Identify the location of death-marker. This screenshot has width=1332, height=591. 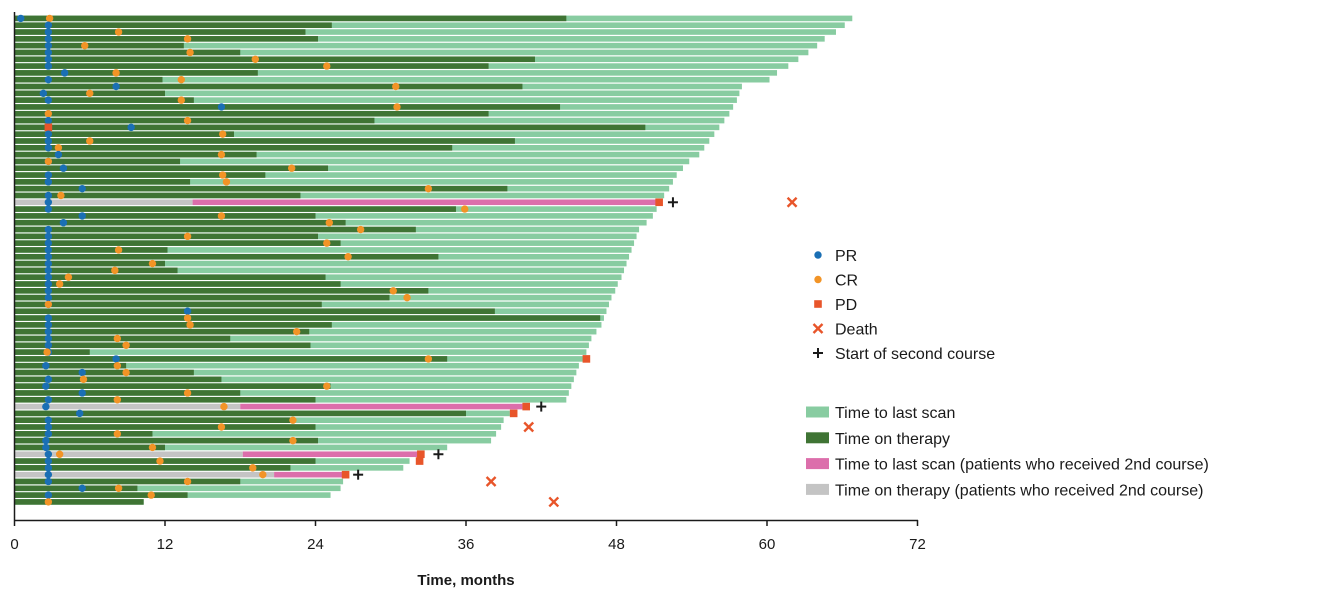
(491, 481).